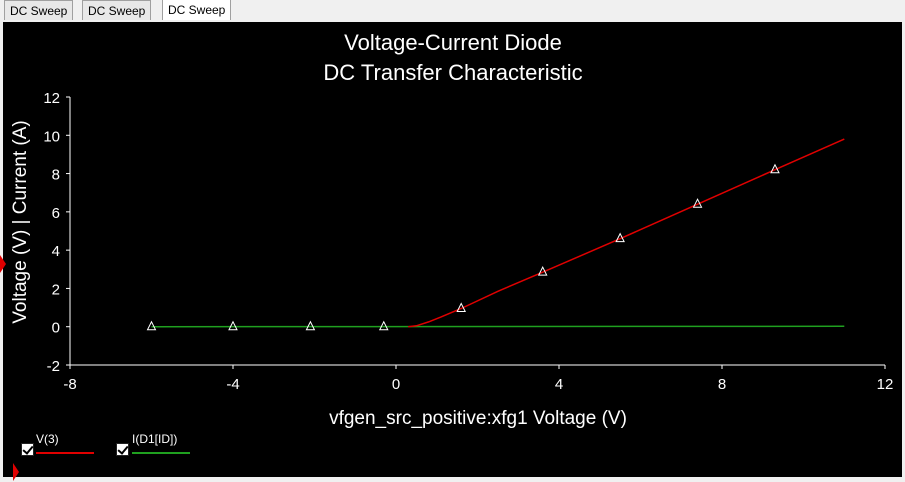  What do you see at coordinates (559, 384) in the screenshot?
I see `x-tick-label: 4` at bounding box center [559, 384].